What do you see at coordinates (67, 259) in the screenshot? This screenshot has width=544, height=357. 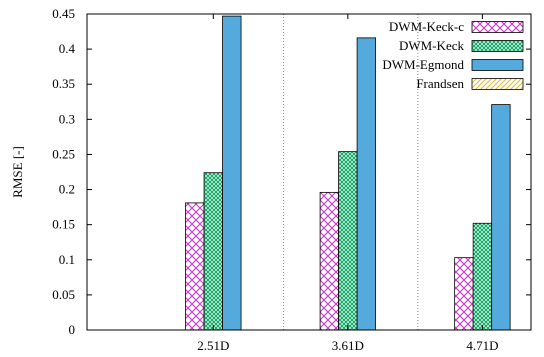 I see `y-tick-label: 0.1` at bounding box center [67, 259].